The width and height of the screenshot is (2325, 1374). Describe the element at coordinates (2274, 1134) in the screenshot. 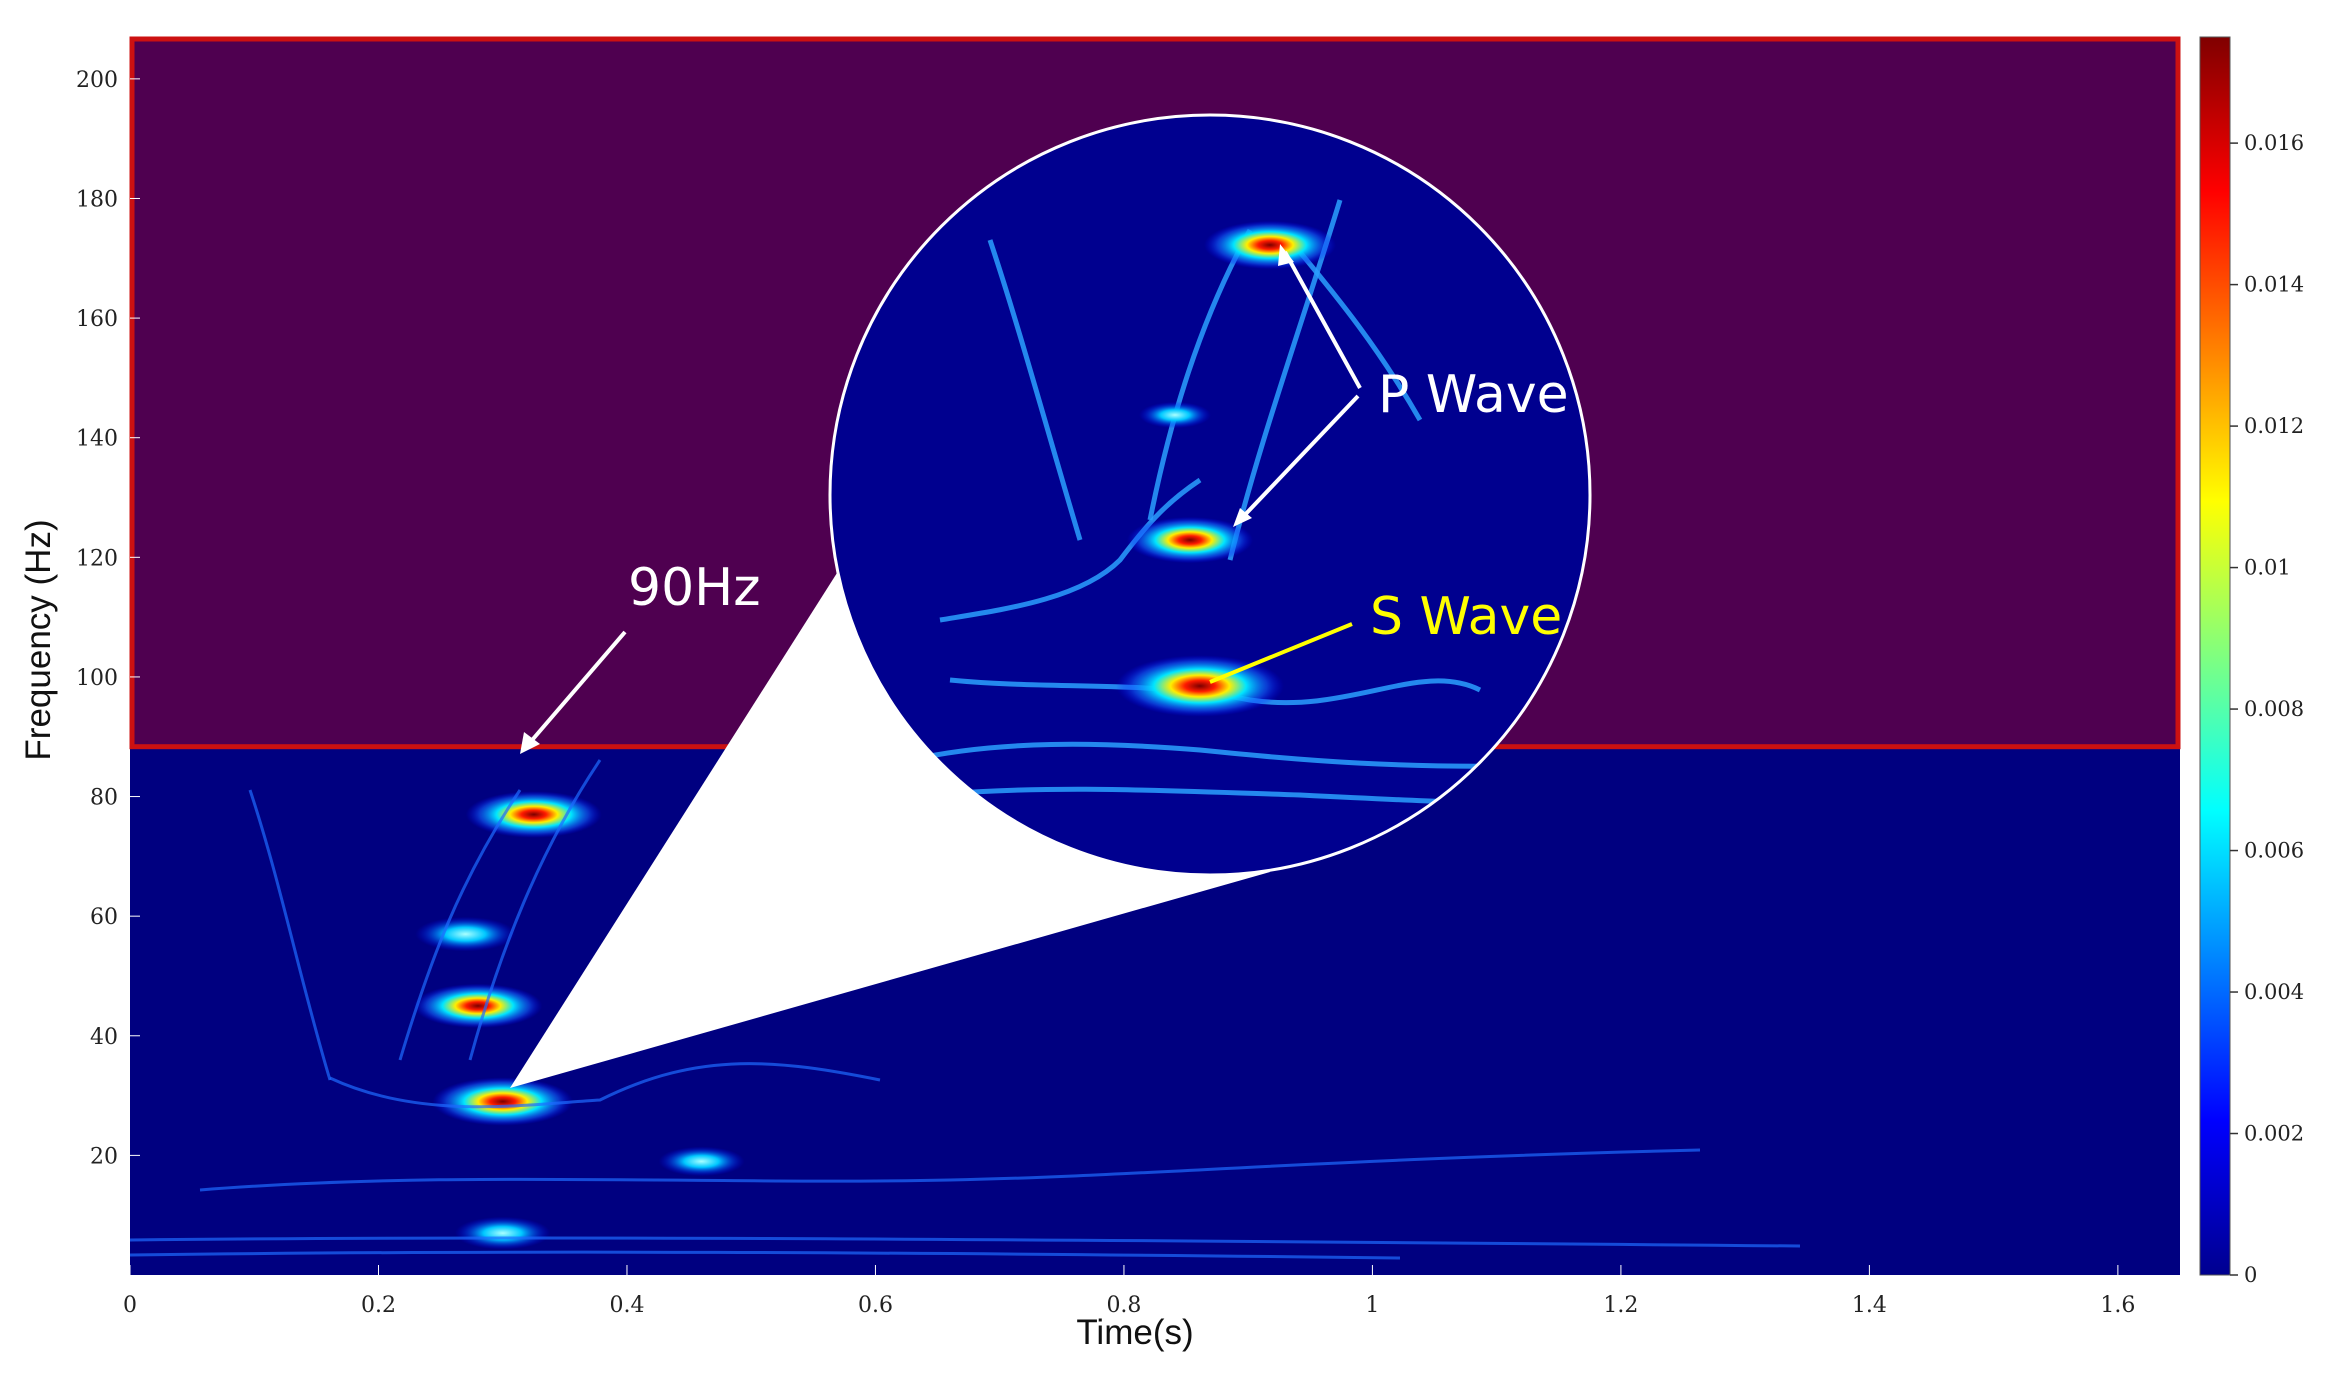

I see `colorbar-tick-label: 0.002` at that location.